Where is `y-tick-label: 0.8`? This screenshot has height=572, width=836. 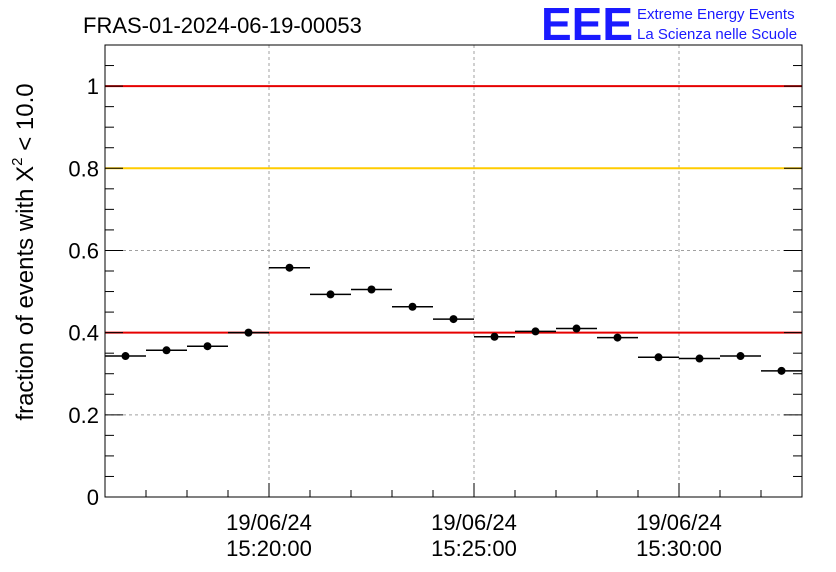 y-tick-label: 0.8 is located at coordinates (83, 168).